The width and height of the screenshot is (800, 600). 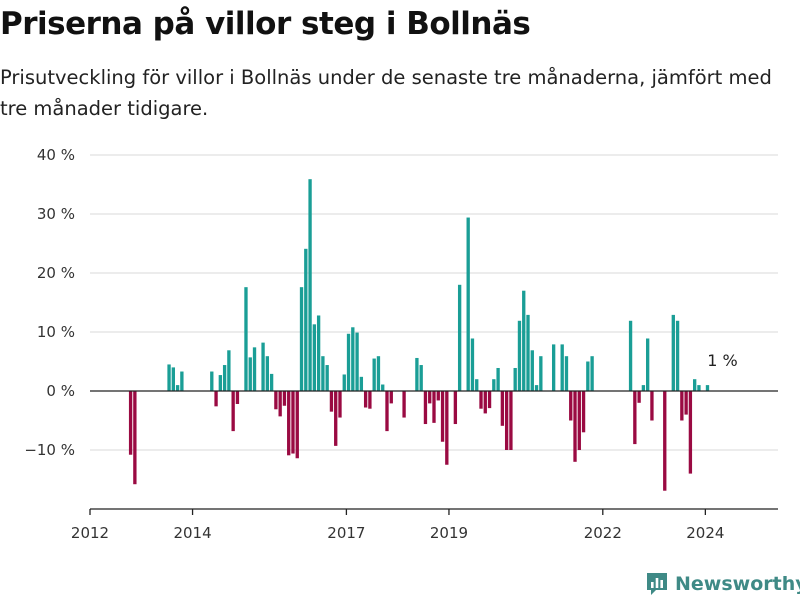 What do you see at coordinates (90, 533) in the screenshot?
I see `x-tick-label: 2012` at bounding box center [90, 533].